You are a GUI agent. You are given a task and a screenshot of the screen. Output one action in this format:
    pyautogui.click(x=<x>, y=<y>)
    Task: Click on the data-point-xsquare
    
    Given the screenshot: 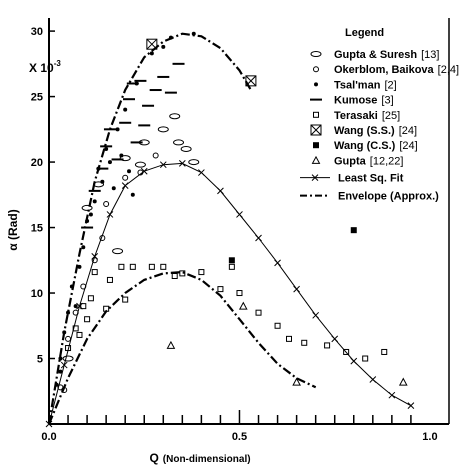 What is the action you would take?
    pyautogui.click(x=251, y=81)
    